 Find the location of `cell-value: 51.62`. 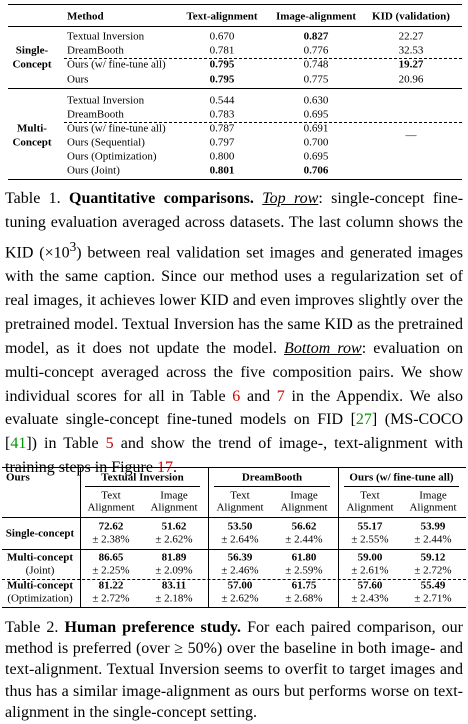

cell-value: 51.62 is located at coordinates (174, 526).